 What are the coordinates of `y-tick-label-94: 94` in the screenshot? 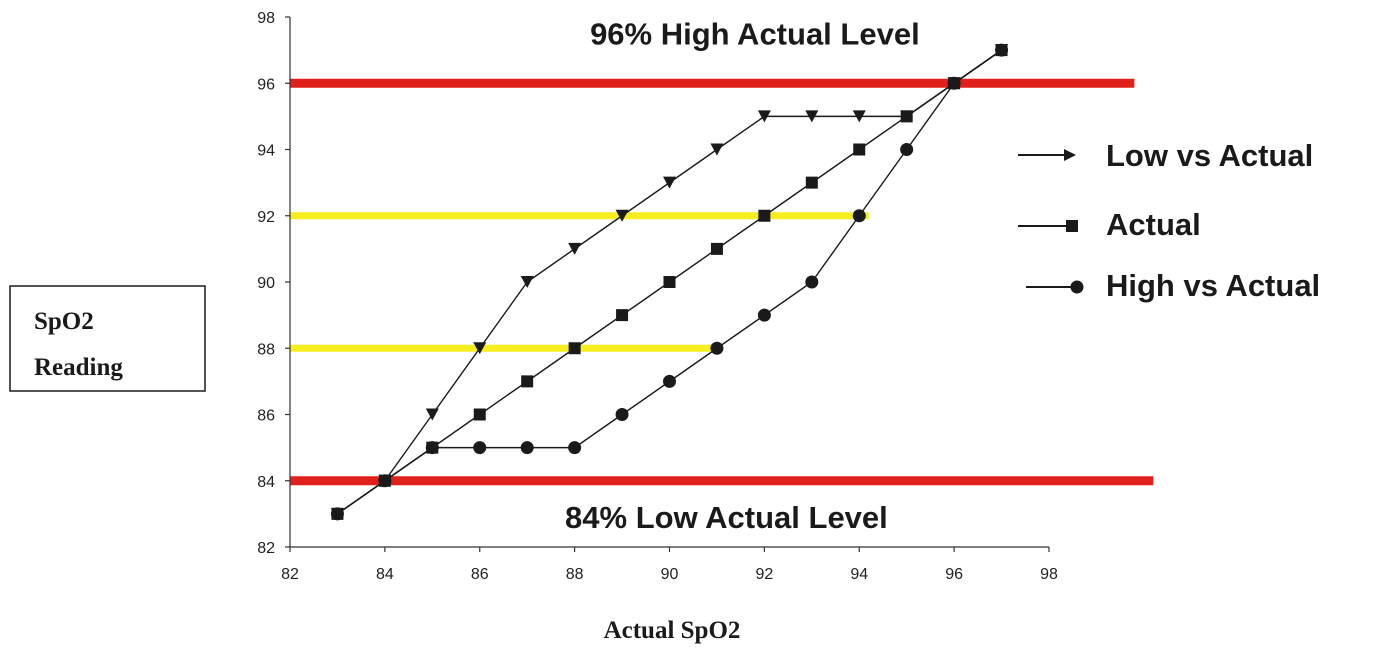 It's located at (266, 151).